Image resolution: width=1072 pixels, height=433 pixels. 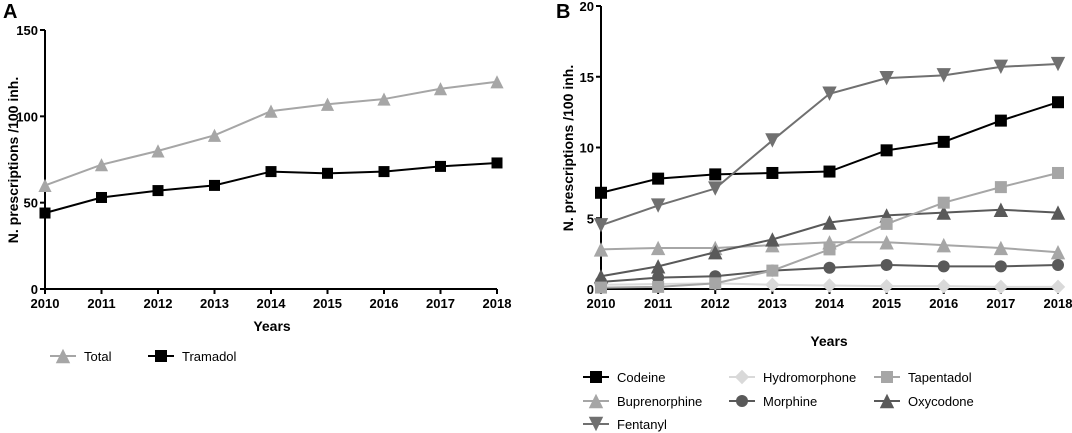 What do you see at coordinates (587, 7) in the screenshot?
I see `panel-b-y-tick-label: 20` at bounding box center [587, 7].